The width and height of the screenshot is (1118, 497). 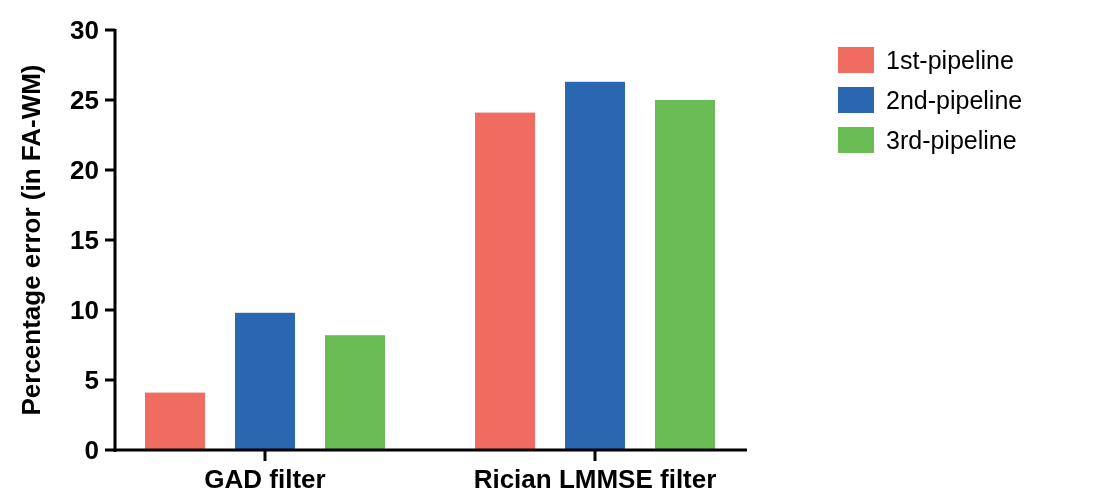 I want to click on y-tick-label: 10, so click(x=84, y=310).